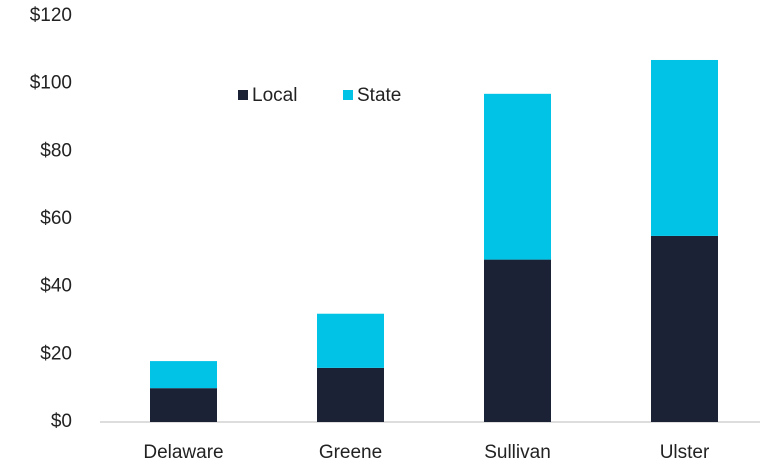  Describe the element at coordinates (274, 95) in the screenshot. I see `legend-label: Local` at that location.